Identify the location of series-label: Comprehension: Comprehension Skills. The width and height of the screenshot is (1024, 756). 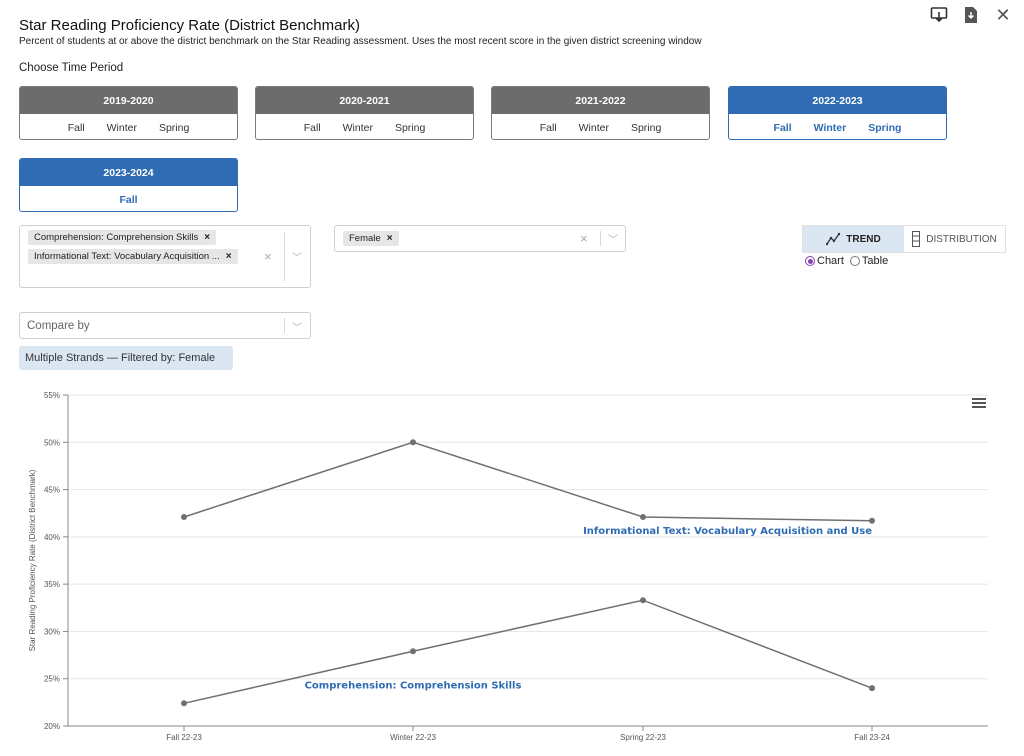
(413, 685).